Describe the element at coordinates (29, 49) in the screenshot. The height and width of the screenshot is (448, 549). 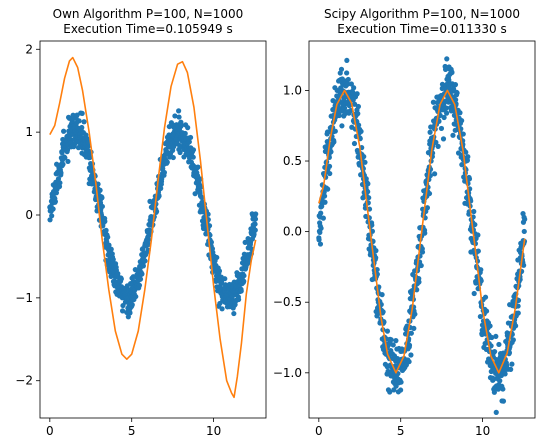
I see `y-tick-label: 2` at that location.